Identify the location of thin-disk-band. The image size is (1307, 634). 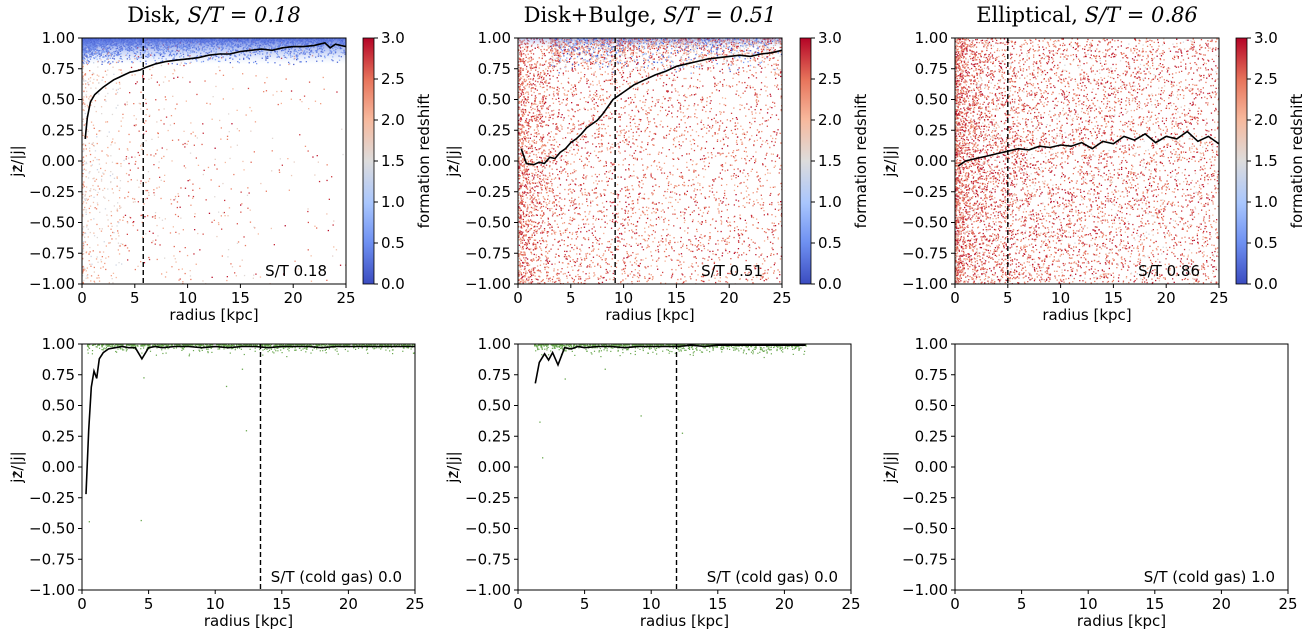
(650, 43).